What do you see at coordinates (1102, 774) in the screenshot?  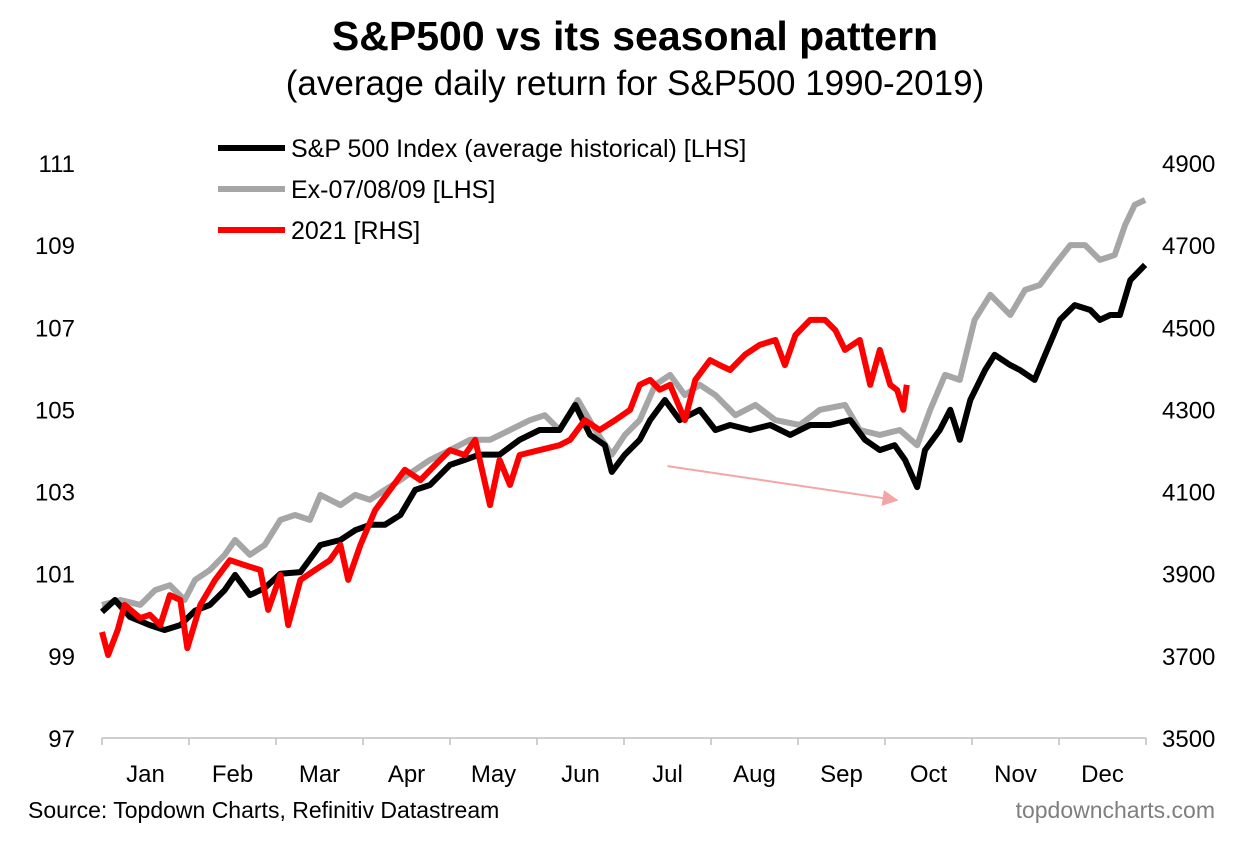 I see `x-tick-label: Dec` at bounding box center [1102, 774].